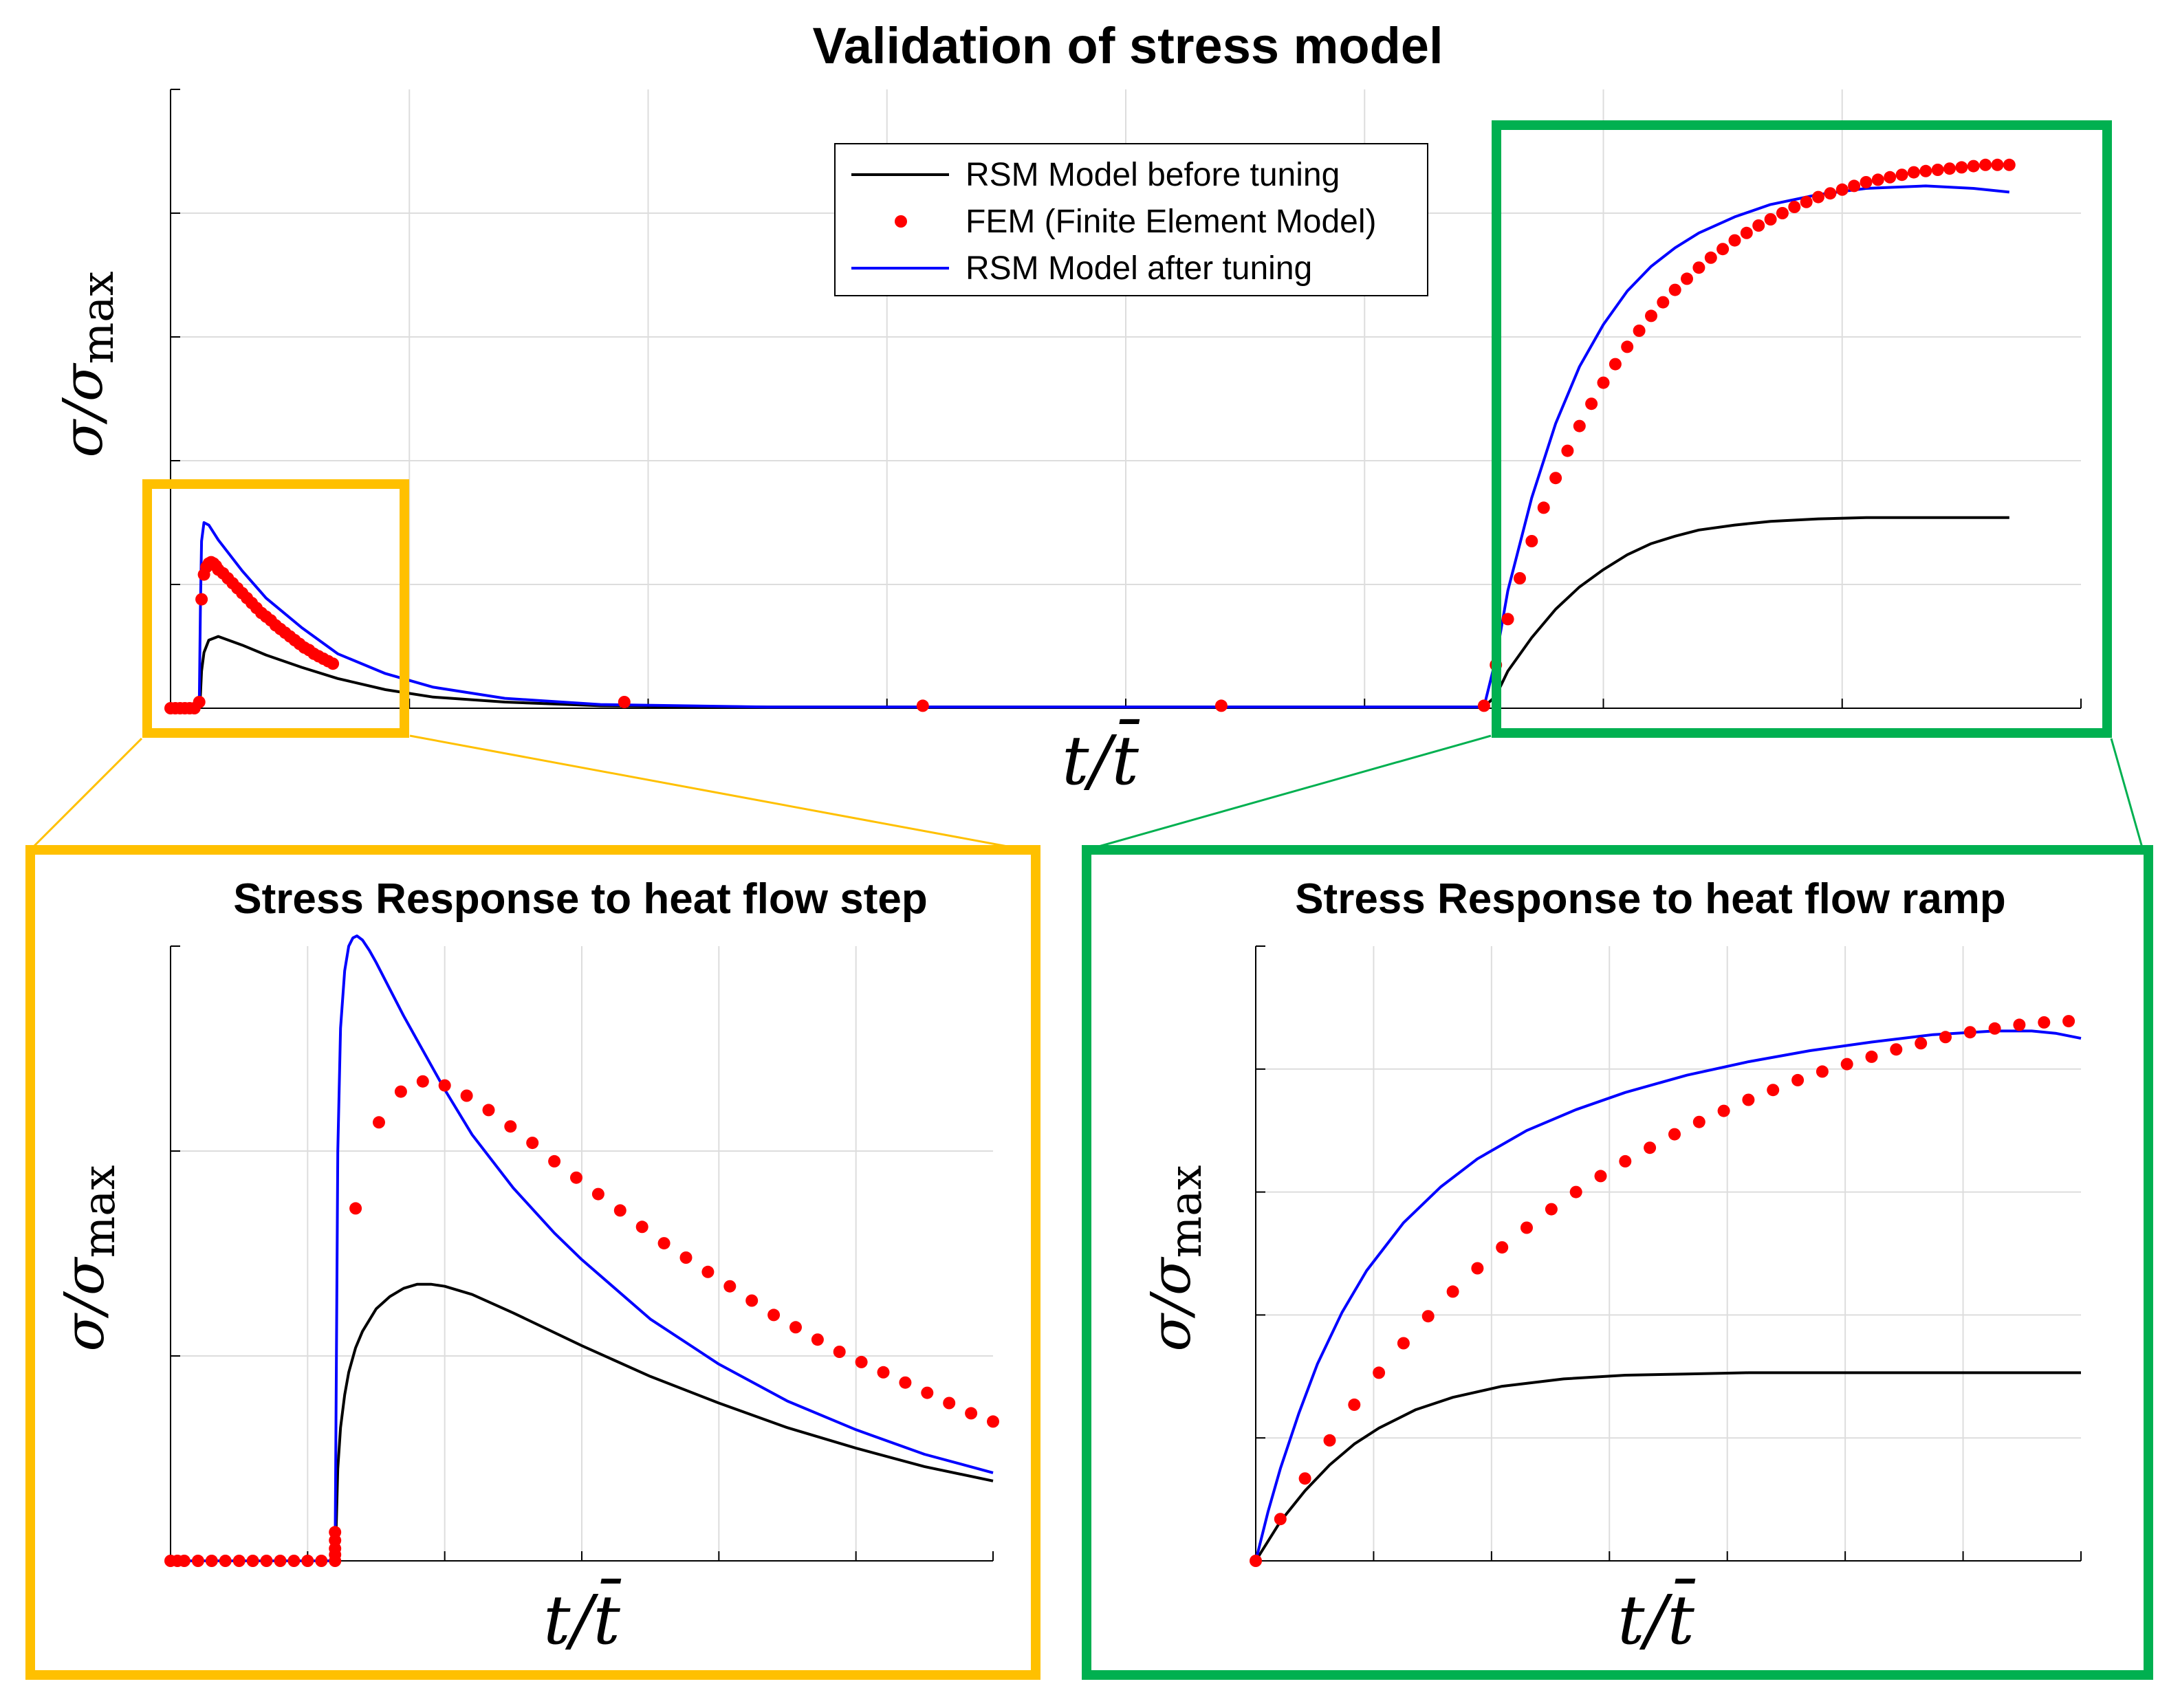 The image size is (2169, 1708). What do you see at coordinates (1171, 222) in the screenshot?
I see `legend-label-fem: FEM (Finite Element Model)` at bounding box center [1171, 222].